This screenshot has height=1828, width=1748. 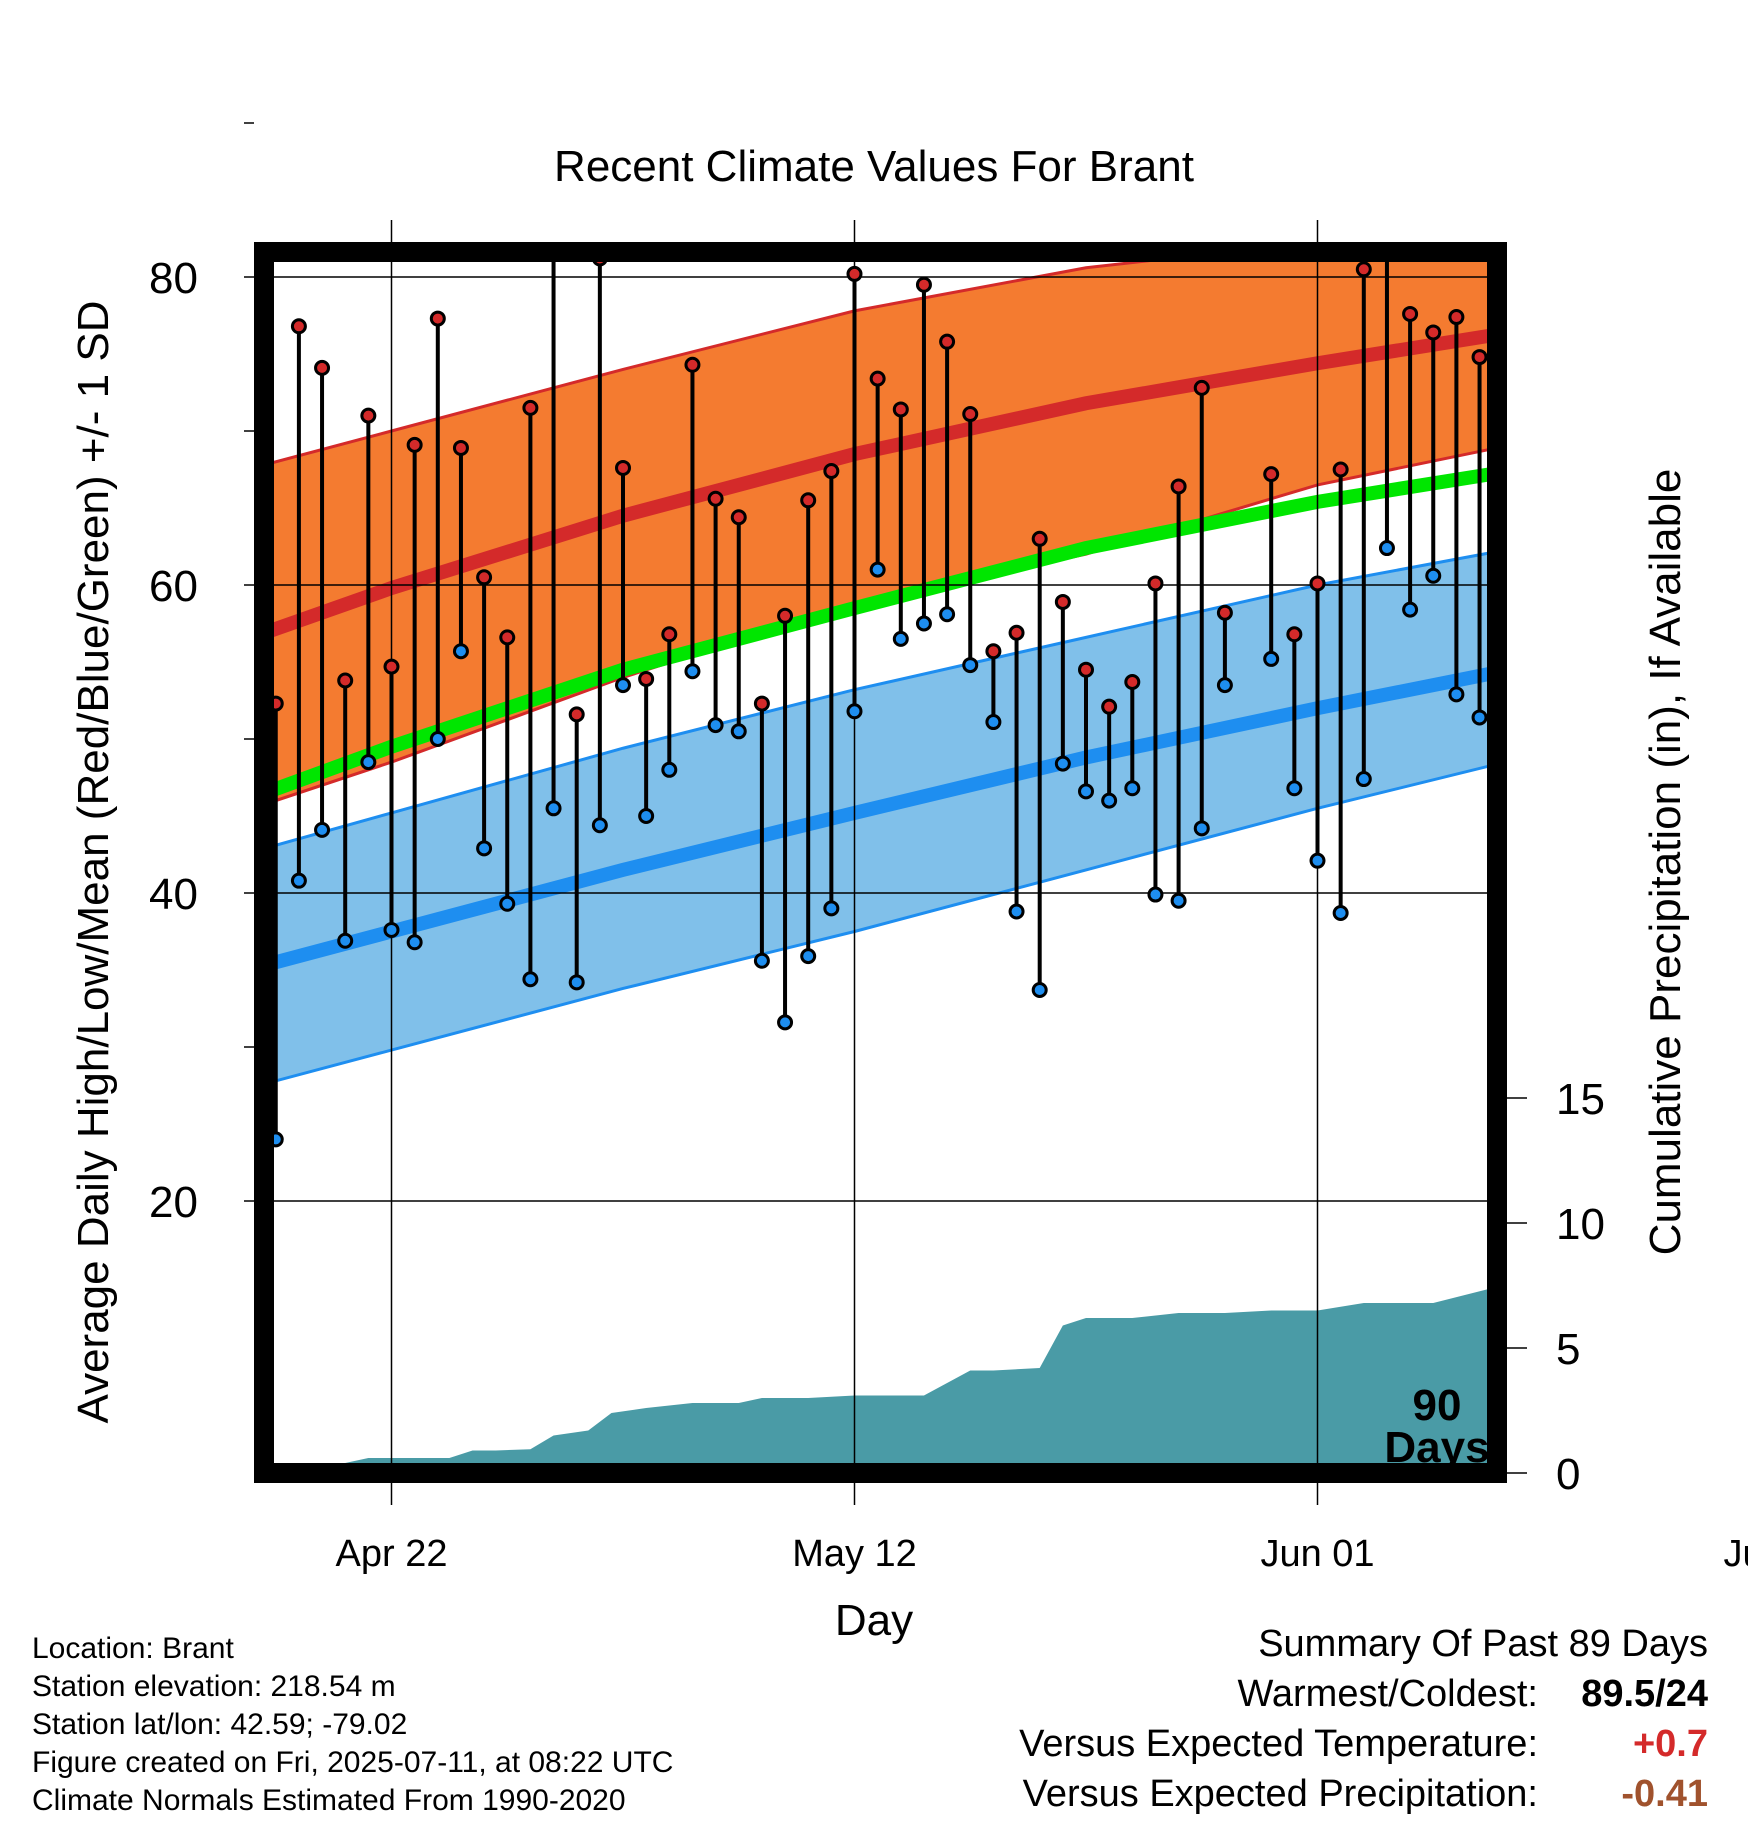 What do you see at coordinates (173, 894) in the screenshot?
I see `y-left-tick-label: 40` at bounding box center [173, 894].